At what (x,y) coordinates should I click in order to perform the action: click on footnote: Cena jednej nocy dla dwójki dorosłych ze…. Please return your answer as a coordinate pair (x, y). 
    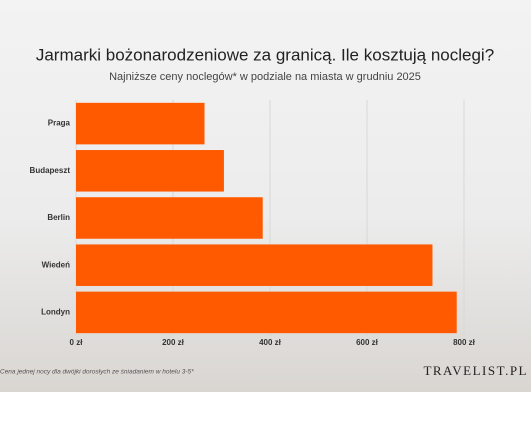
    Looking at the image, I should click on (97, 372).